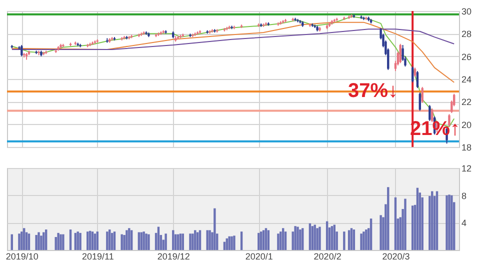 The width and height of the screenshot is (480, 262). What do you see at coordinates (467, 169) in the screenshot?
I see `y-tick-label: 12` at bounding box center [467, 169].